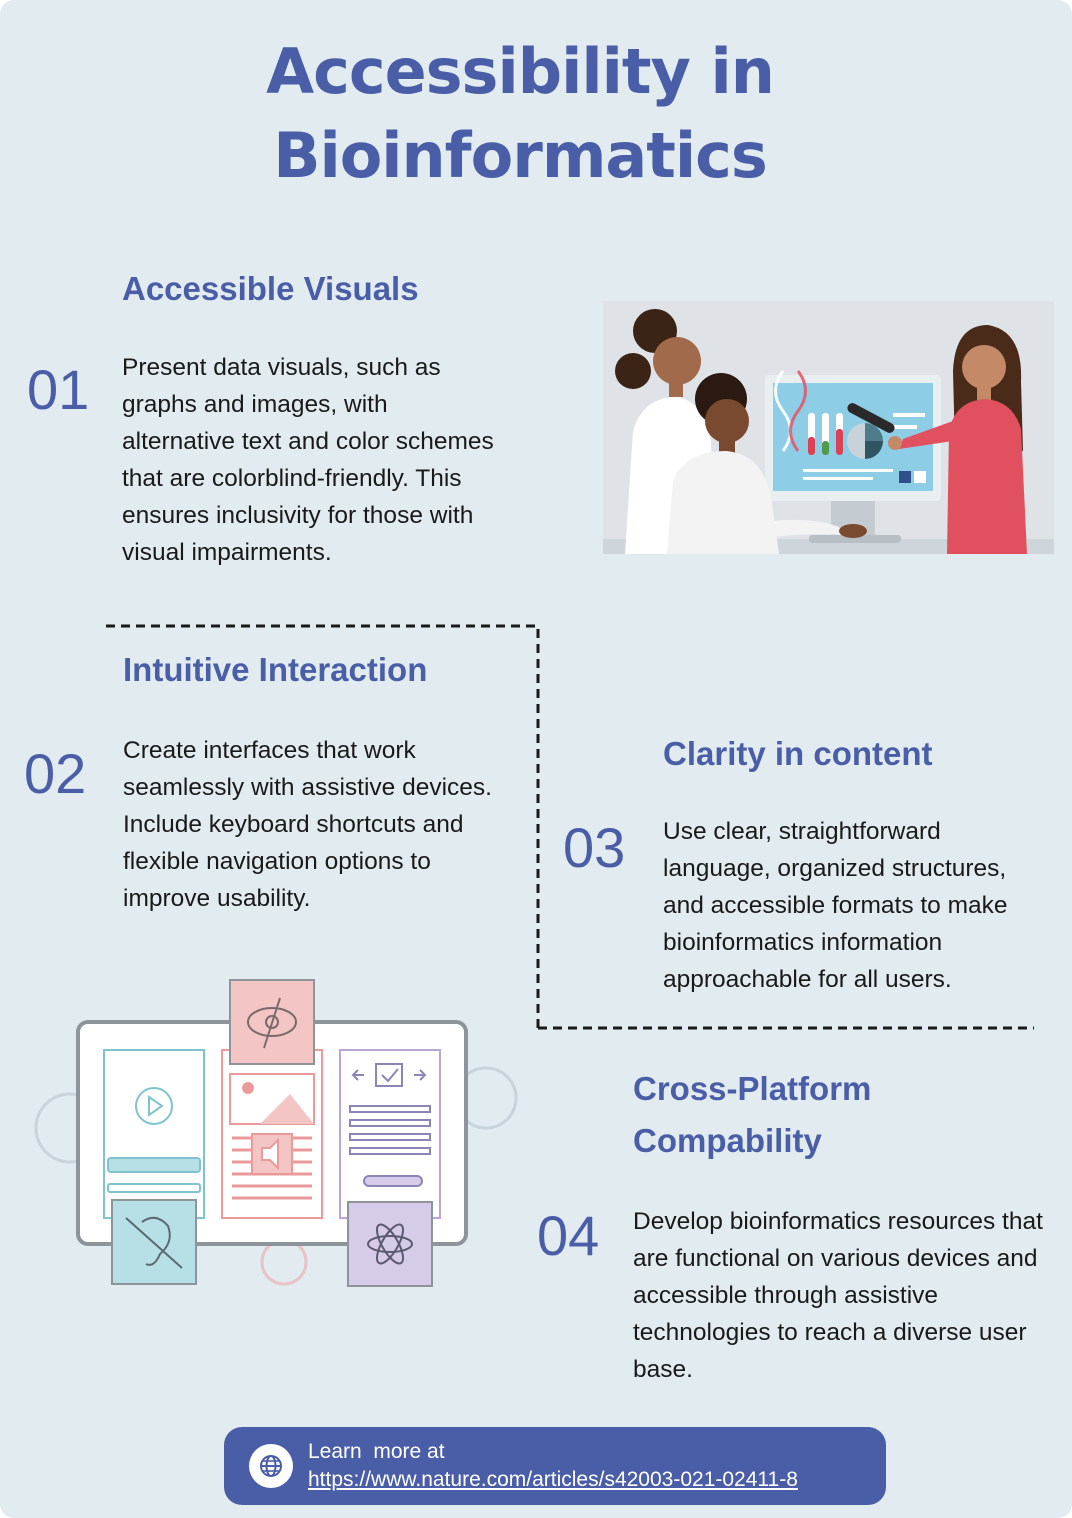 This screenshot has width=1072, height=1518. I want to click on scientists-at-monitor-illustration, so click(828, 427).